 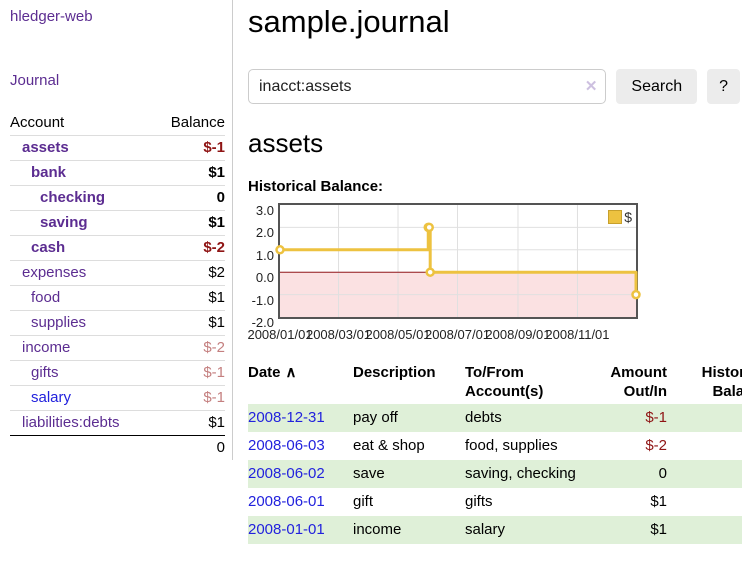 I want to click on page-title: sample.journal, so click(x=349, y=21).